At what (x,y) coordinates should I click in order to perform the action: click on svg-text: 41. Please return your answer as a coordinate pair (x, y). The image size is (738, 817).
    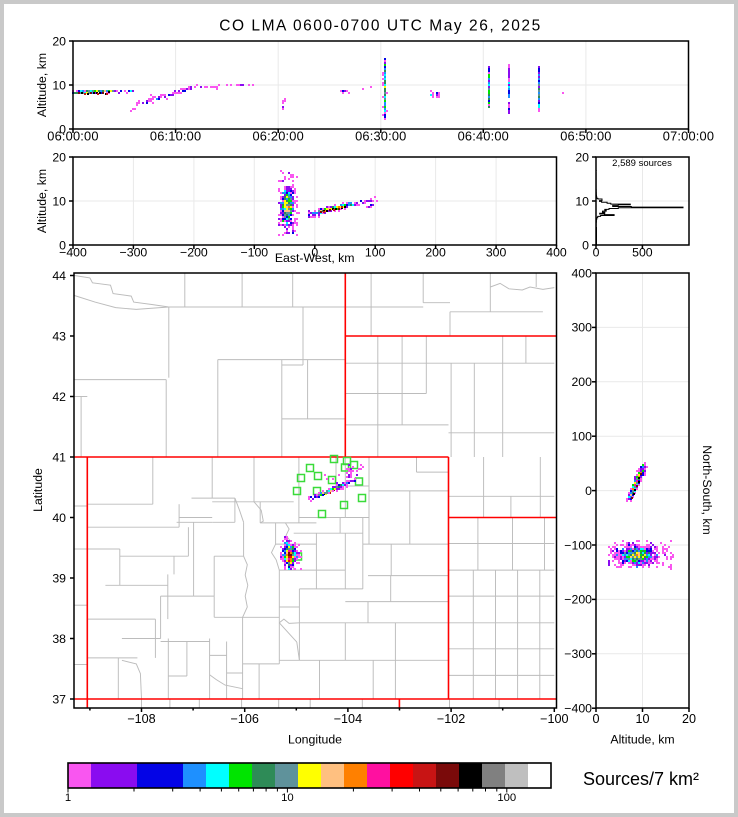
    Looking at the image, I should click on (59, 457).